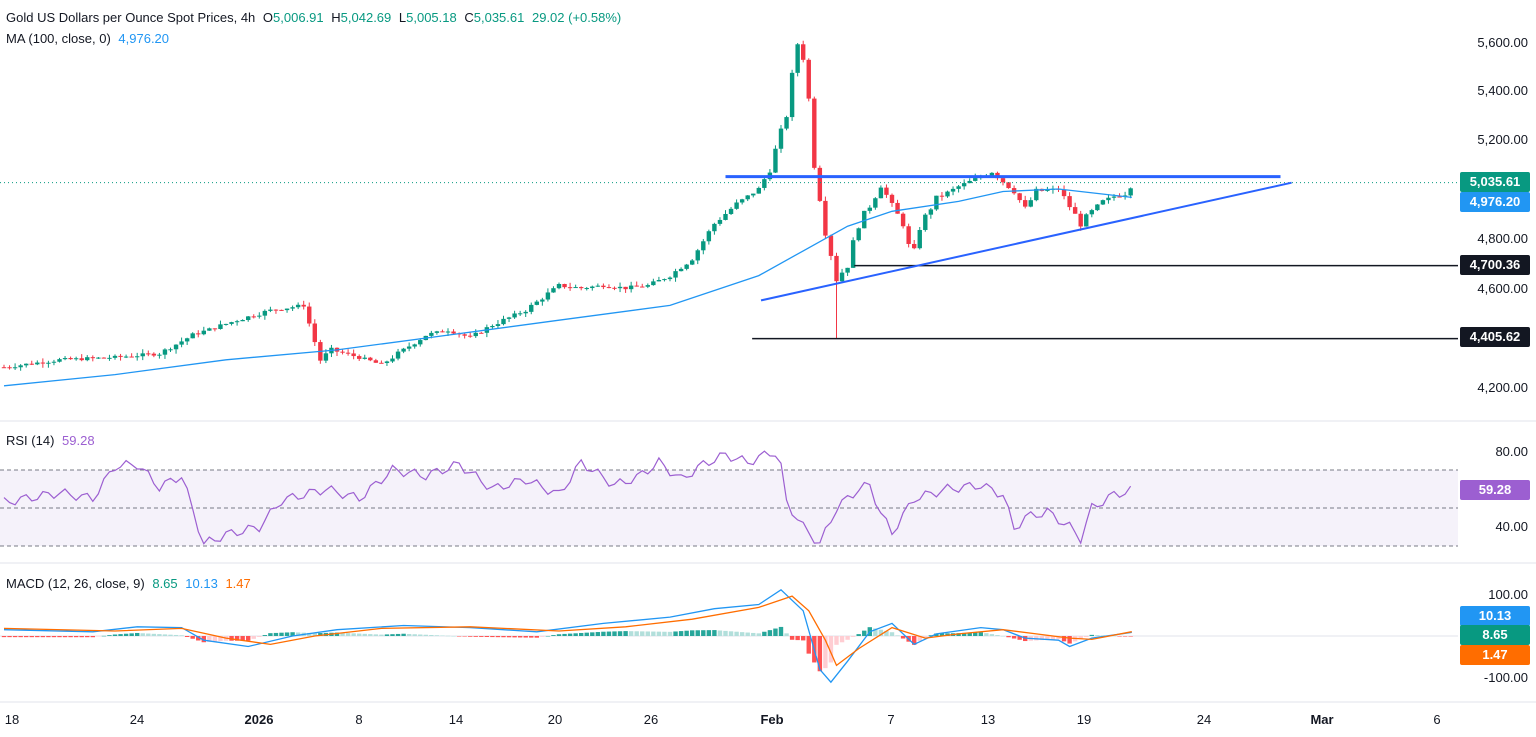 Image resolution: width=1536 pixels, height=737 pixels. Describe the element at coordinates (1495, 616) in the screenshot. I see `macd-signal-badge: 10.13` at that location.